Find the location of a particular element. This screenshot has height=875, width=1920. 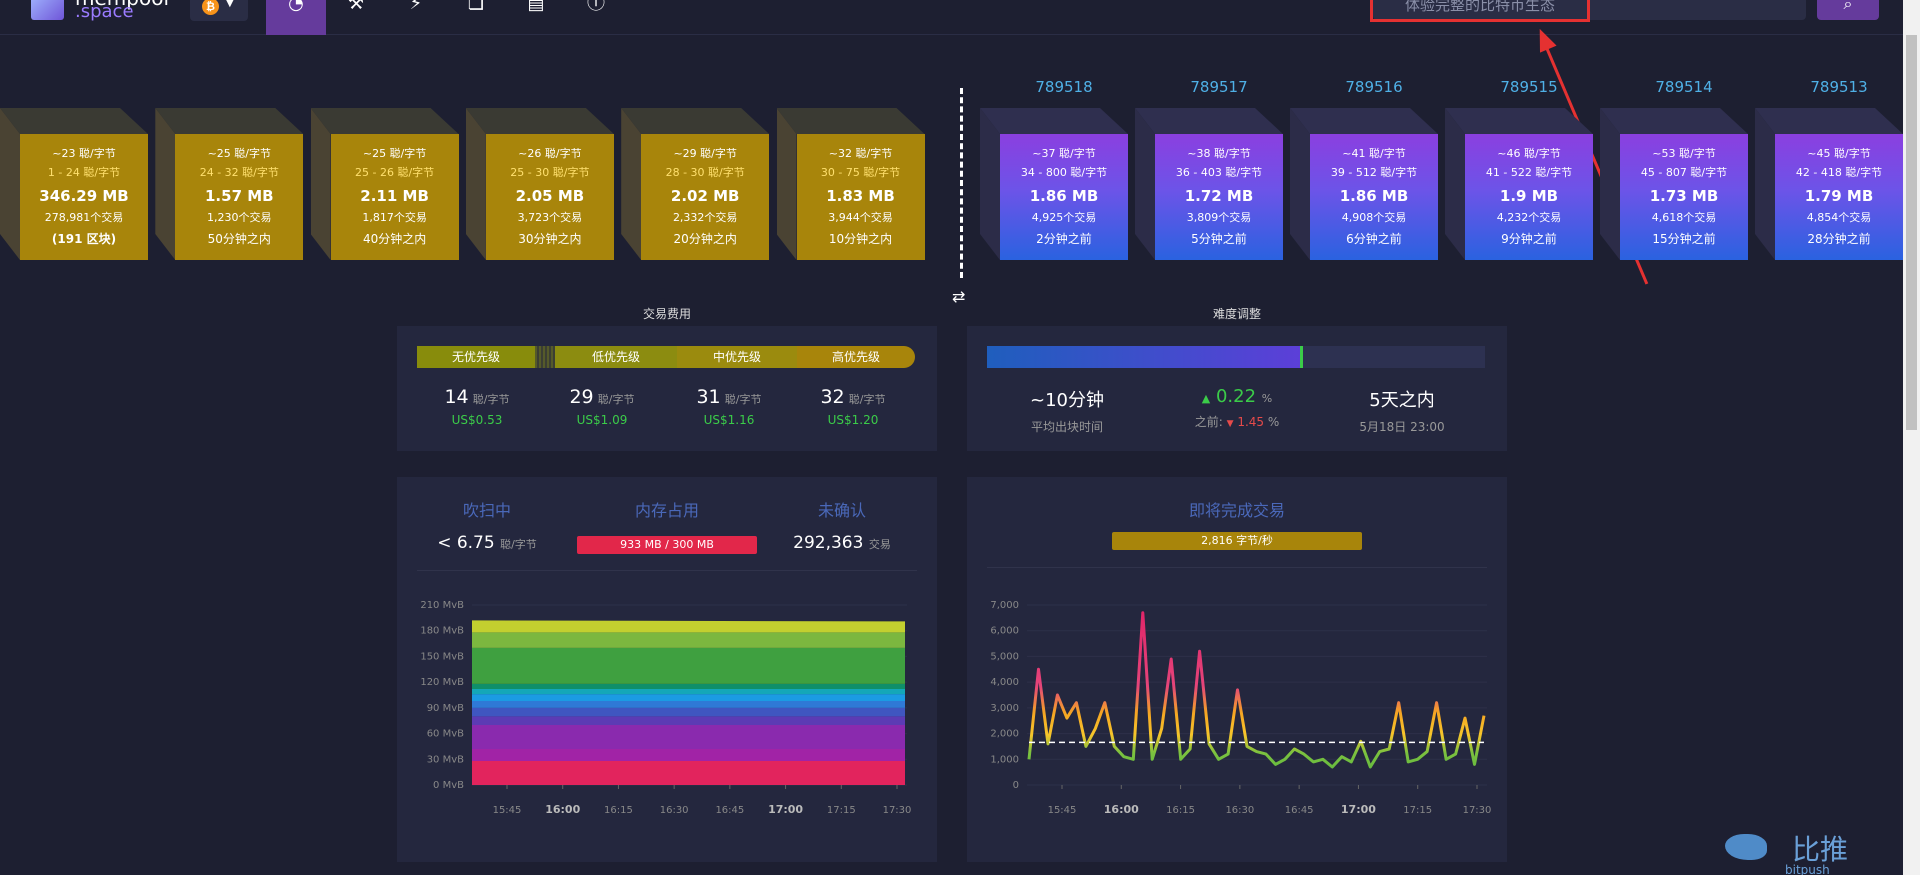

search-button: ⌕ is located at coordinates (1848, 10).